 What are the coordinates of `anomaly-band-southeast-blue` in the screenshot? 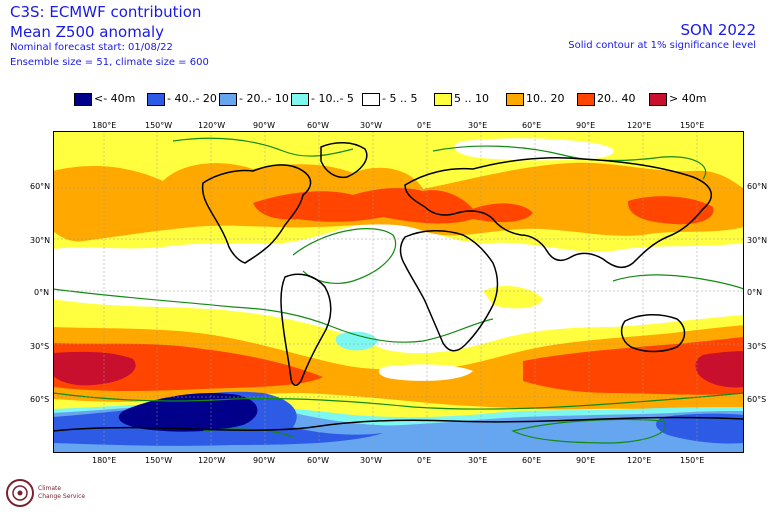 It's located at (700, 428).